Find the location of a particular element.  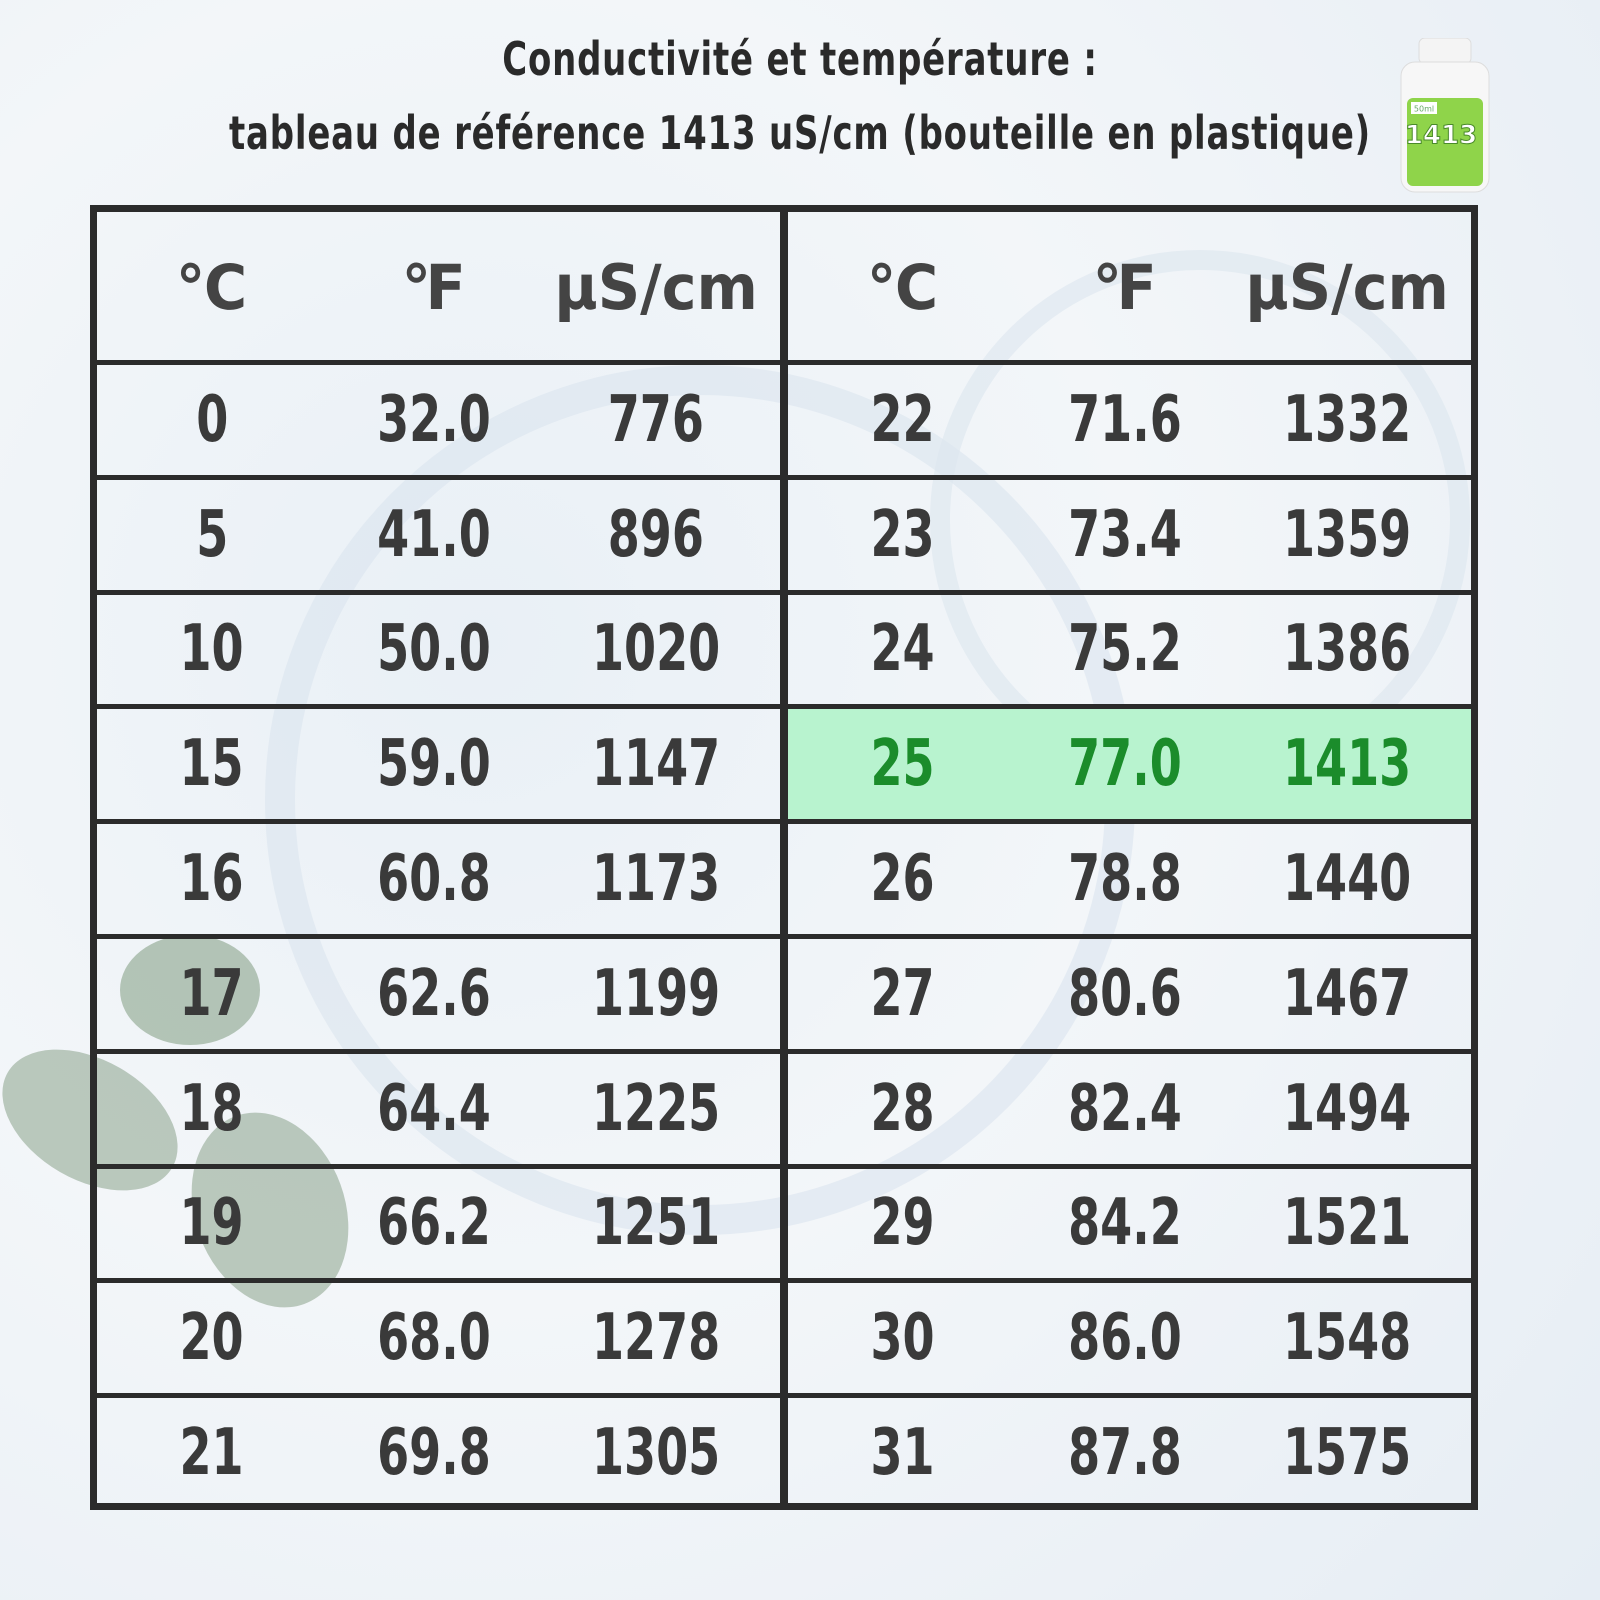

cell-text: 1305 is located at coordinates (656, 1453).